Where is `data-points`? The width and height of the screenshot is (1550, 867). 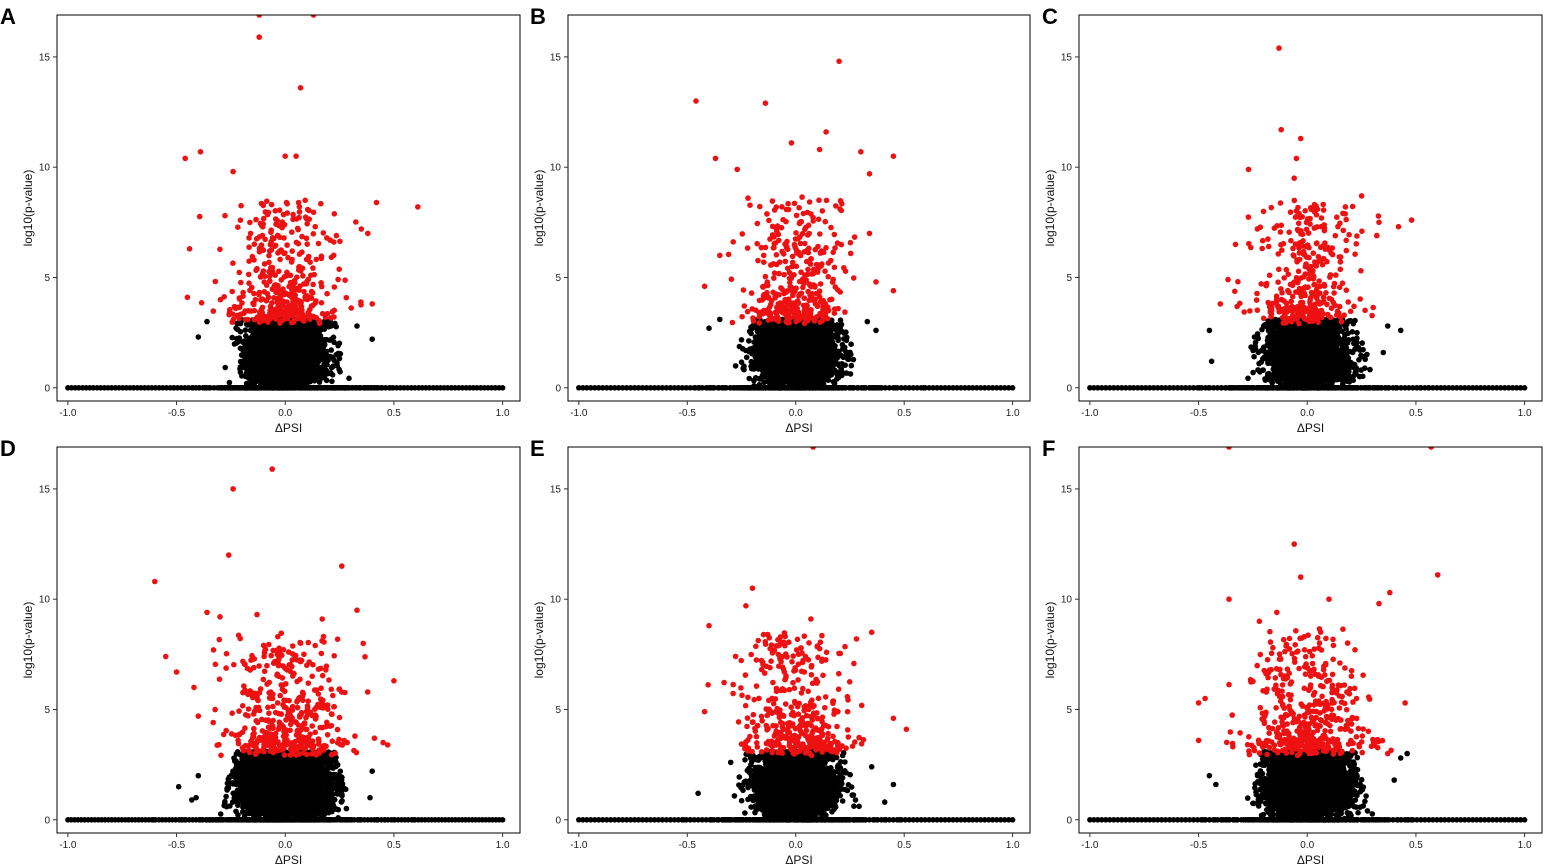
data-points is located at coordinates (796, 224).